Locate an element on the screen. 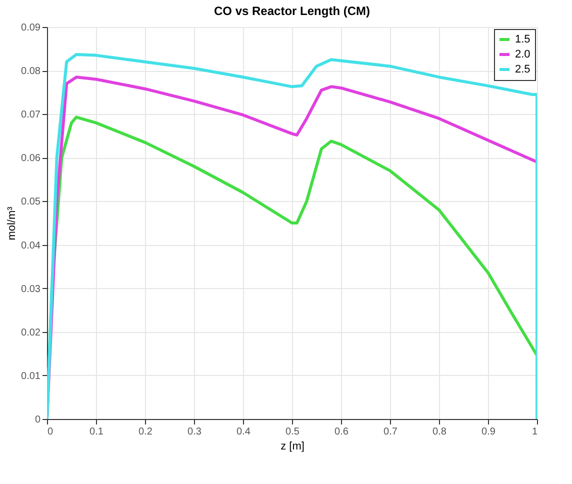 Image resolution: width=572 pixels, height=484 pixels. y-tick-label: 0 is located at coordinates (37, 420).